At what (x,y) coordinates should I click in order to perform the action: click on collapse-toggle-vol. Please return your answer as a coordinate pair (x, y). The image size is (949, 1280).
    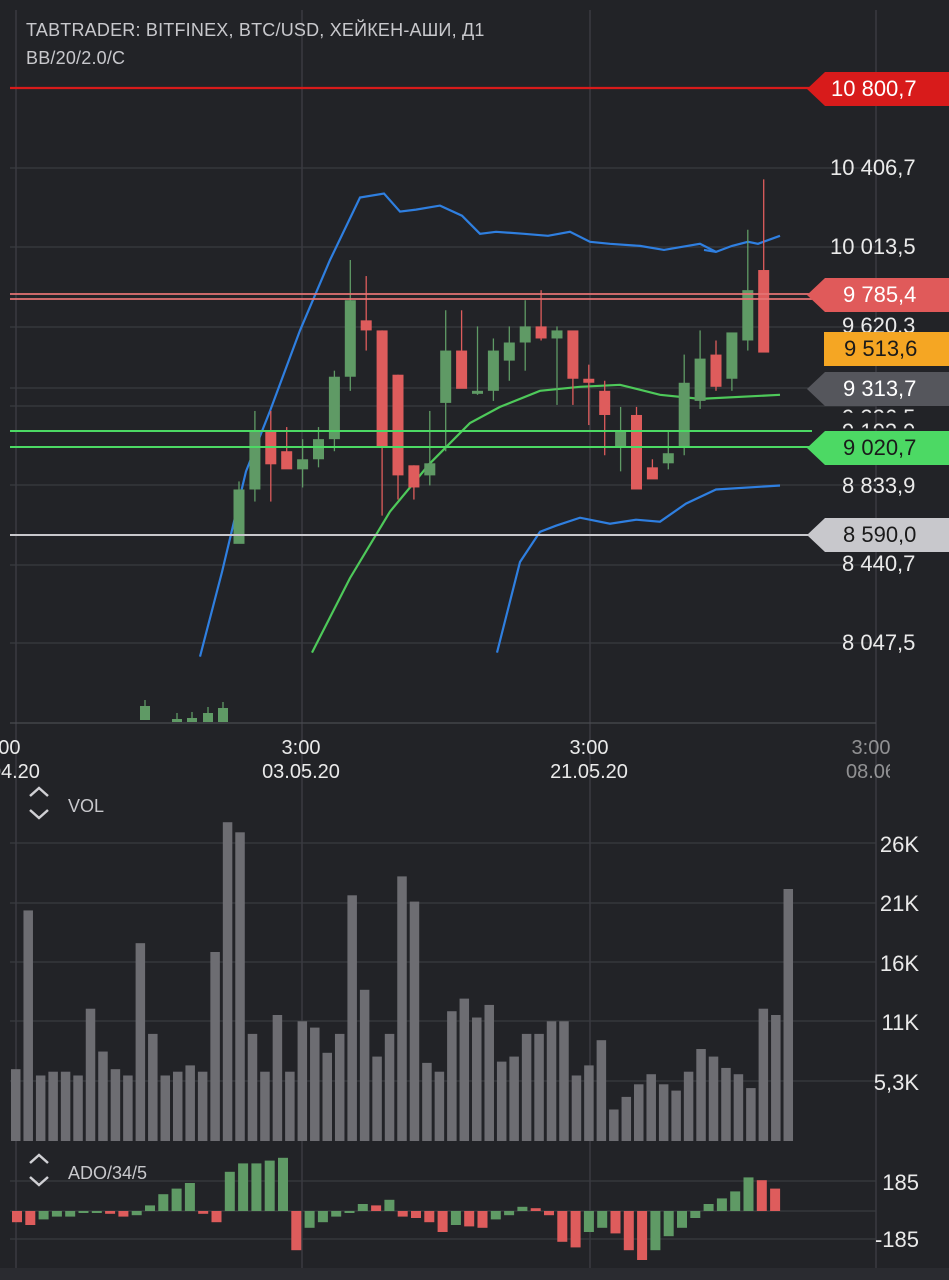
    Looking at the image, I should click on (39, 802).